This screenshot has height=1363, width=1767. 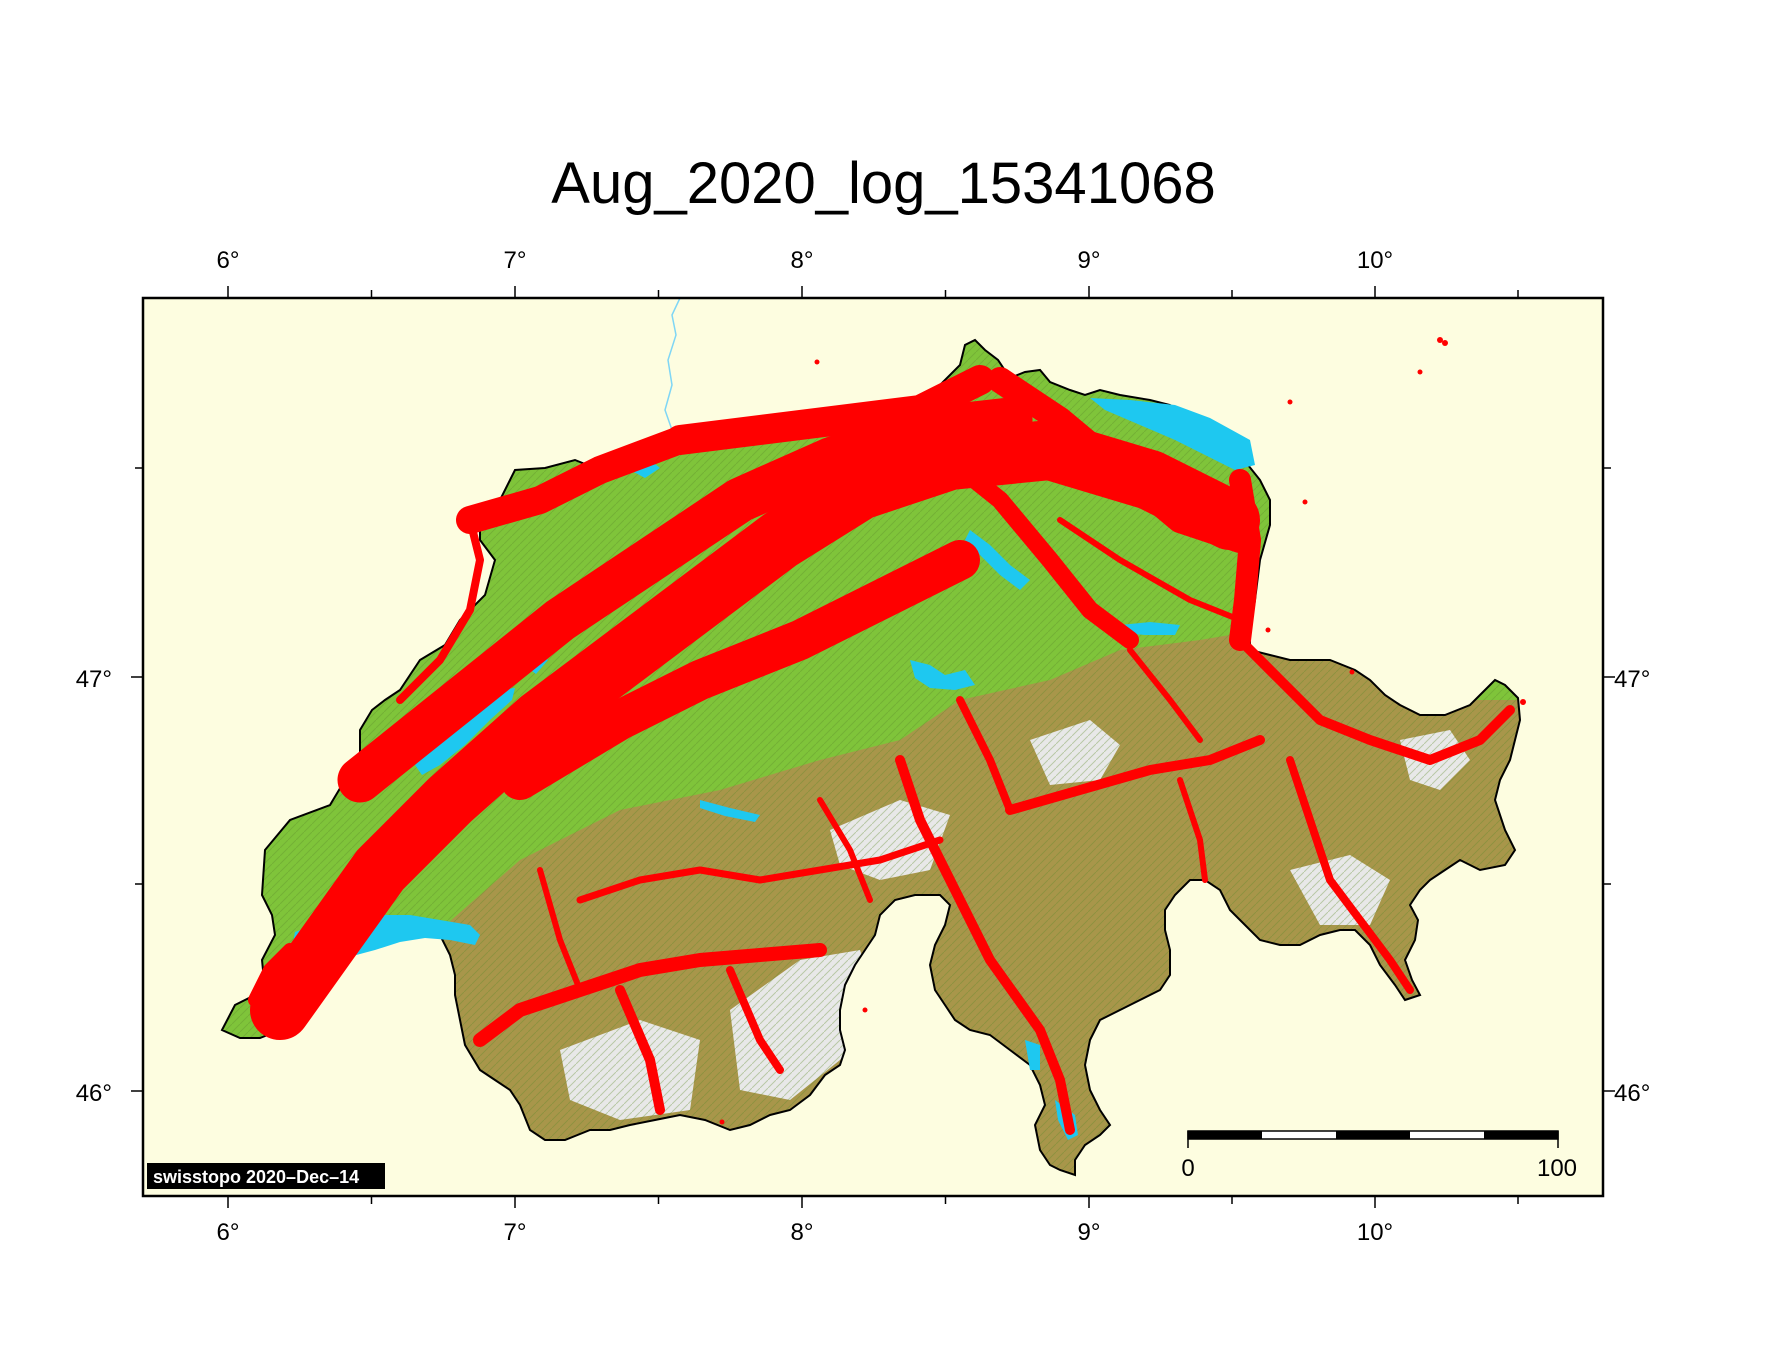 I want to click on lat-label-right: 47°, so click(x=1632, y=679).